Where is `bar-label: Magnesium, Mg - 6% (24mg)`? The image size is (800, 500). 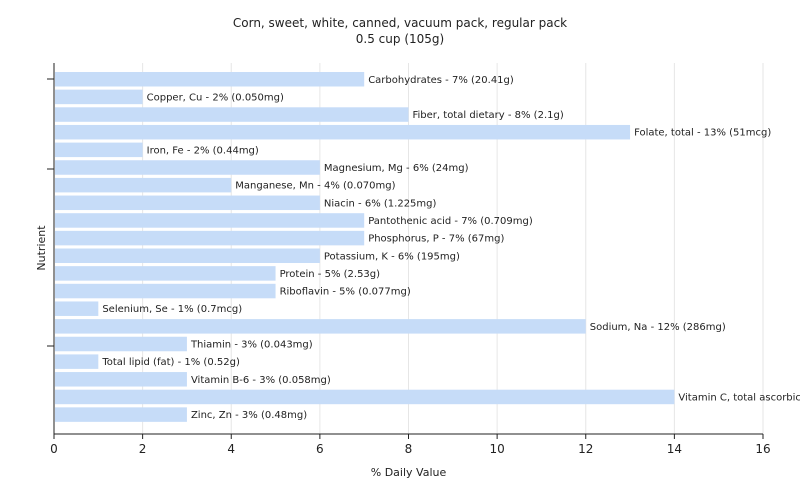
bar-label: Magnesium, Mg - 6% (24mg) is located at coordinates (396, 168).